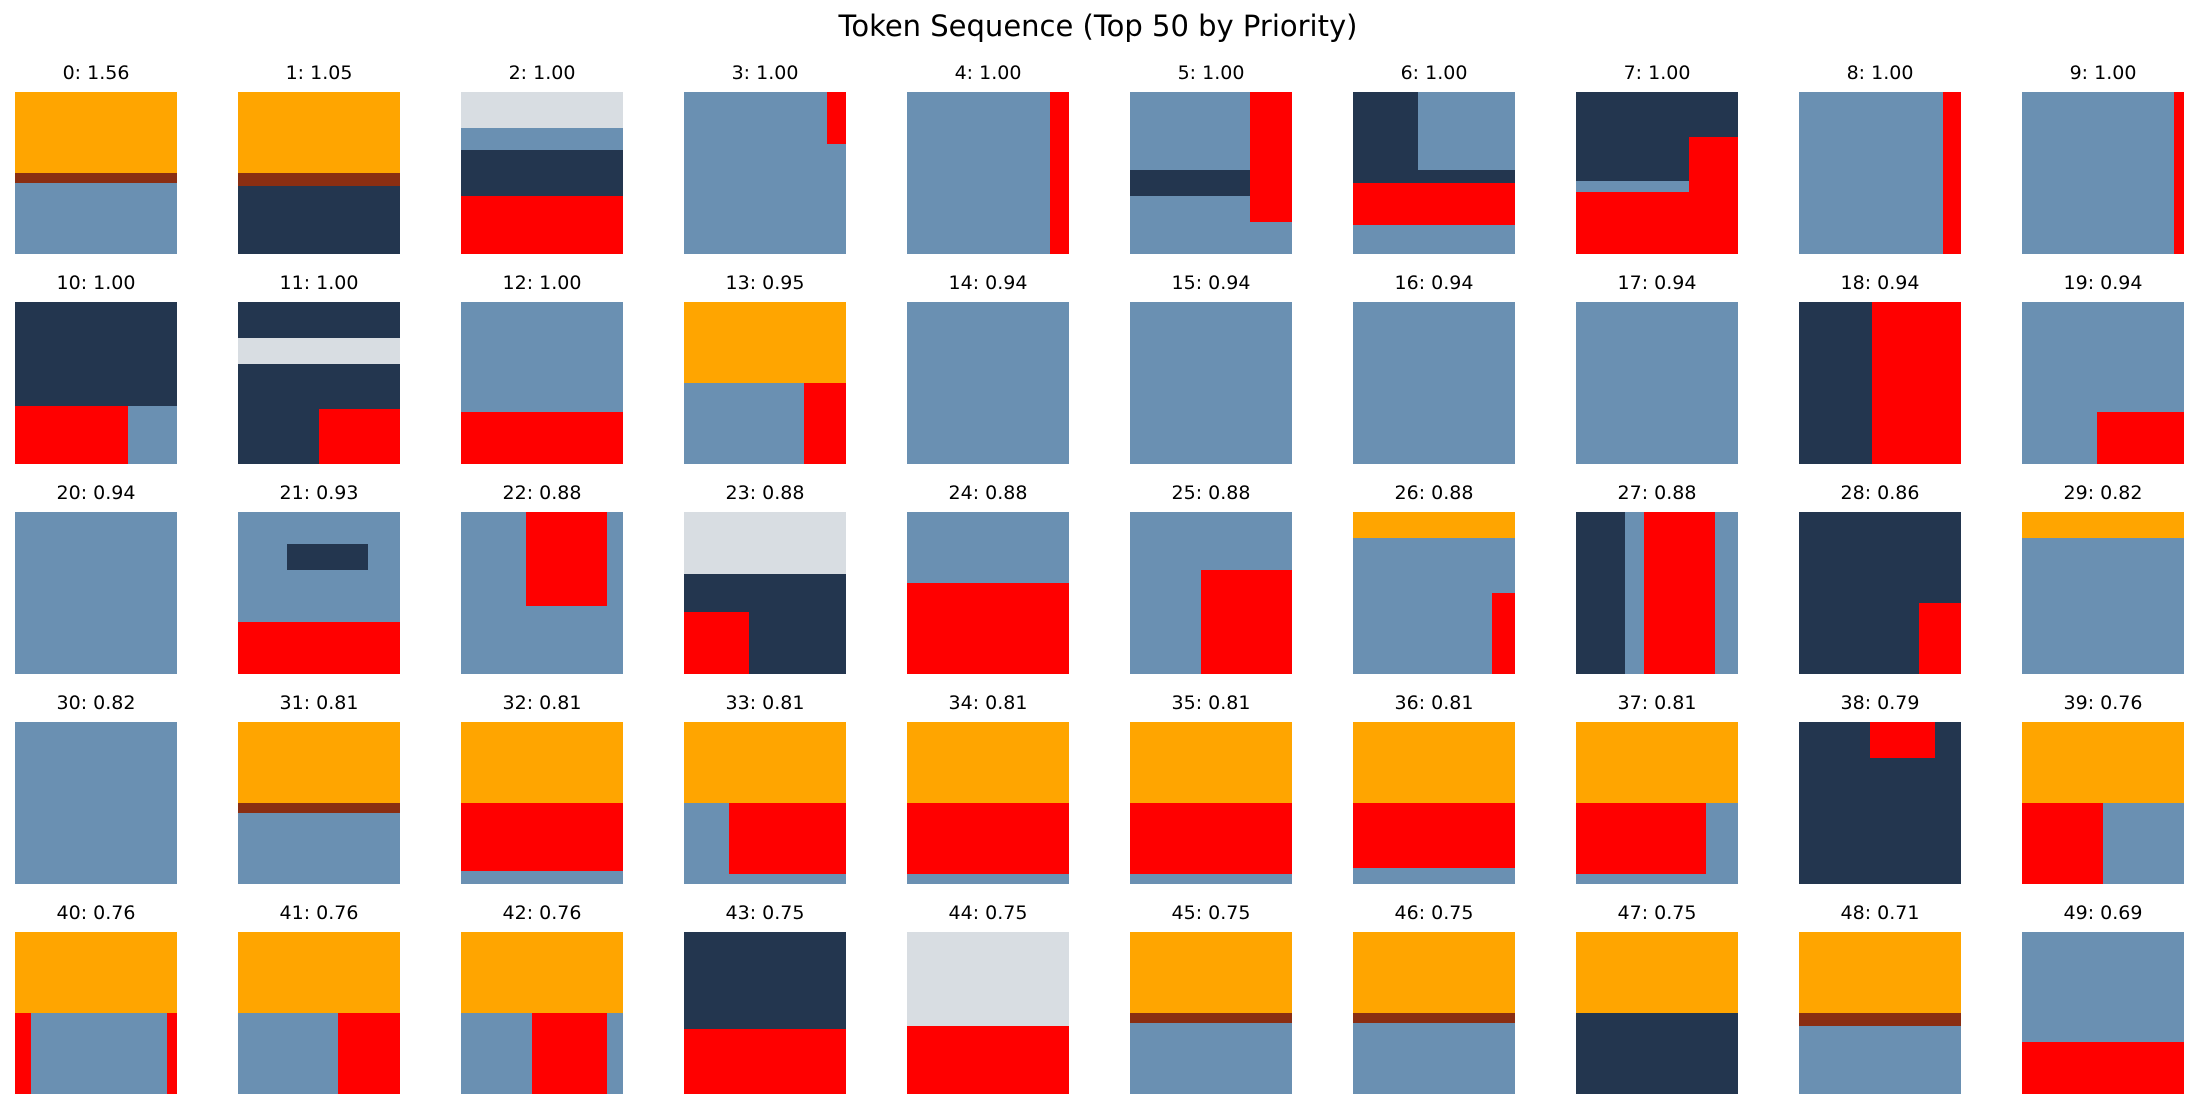 The width and height of the screenshot is (2196, 1110). Describe the element at coordinates (1211, 73) in the screenshot. I see `token-label: 5: 1.00` at that location.